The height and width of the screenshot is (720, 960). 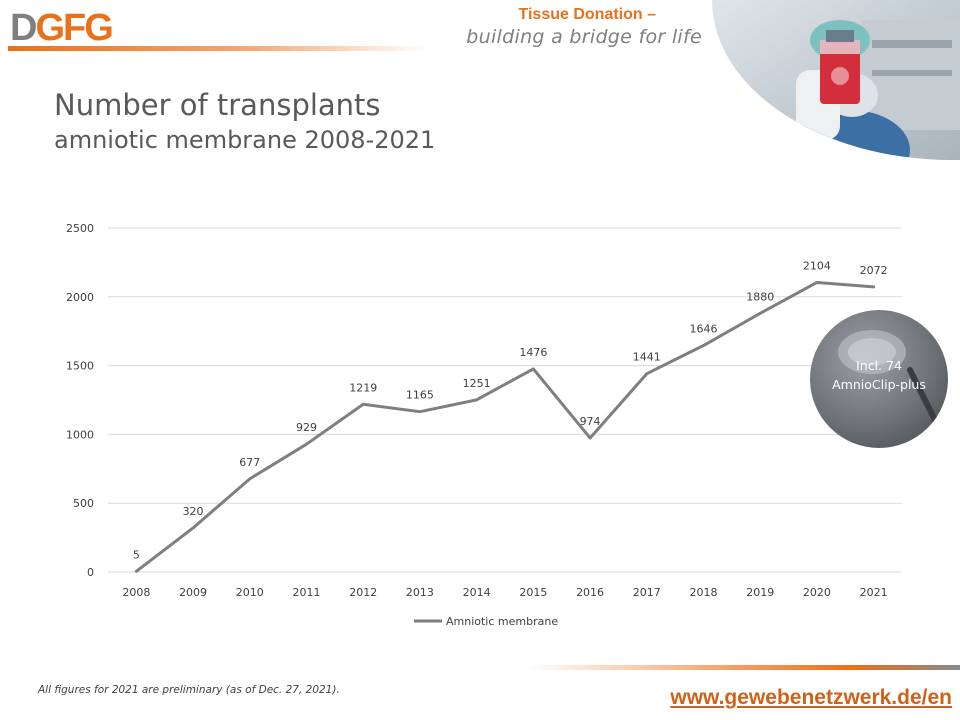 I want to click on page-subtitle: amniotic membrane 2008-2021, so click(x=245, y=140).